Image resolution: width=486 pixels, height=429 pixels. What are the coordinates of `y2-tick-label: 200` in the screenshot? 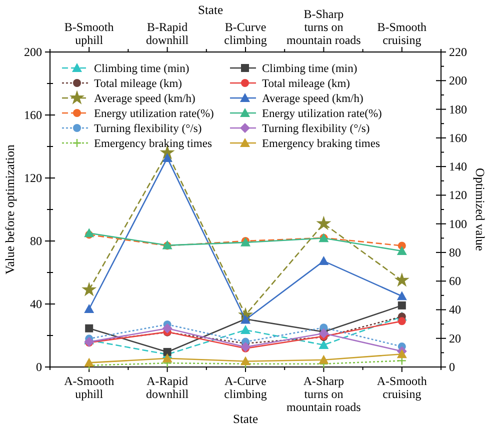 It's located at (458, 81).